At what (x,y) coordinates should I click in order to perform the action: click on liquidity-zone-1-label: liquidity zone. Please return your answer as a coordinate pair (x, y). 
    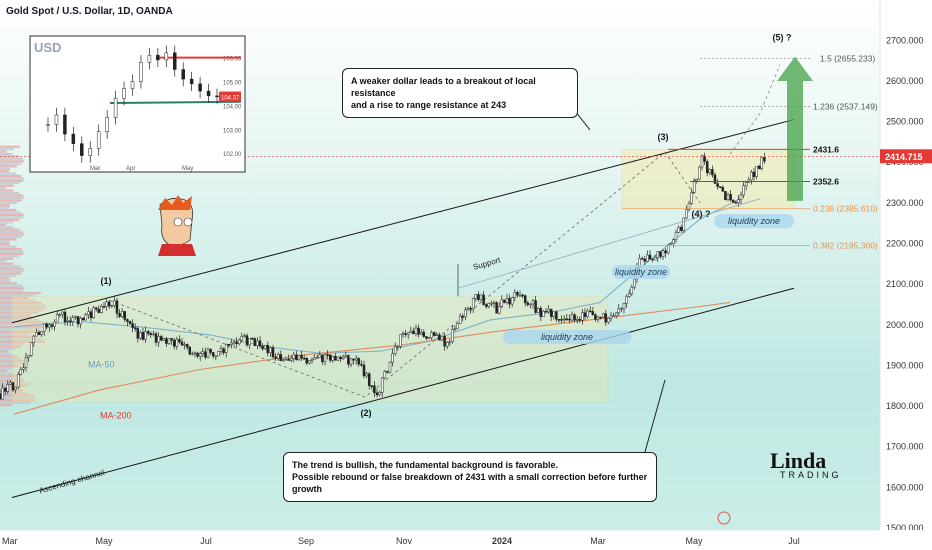
    Looking at the image, I should click on (567, 337).